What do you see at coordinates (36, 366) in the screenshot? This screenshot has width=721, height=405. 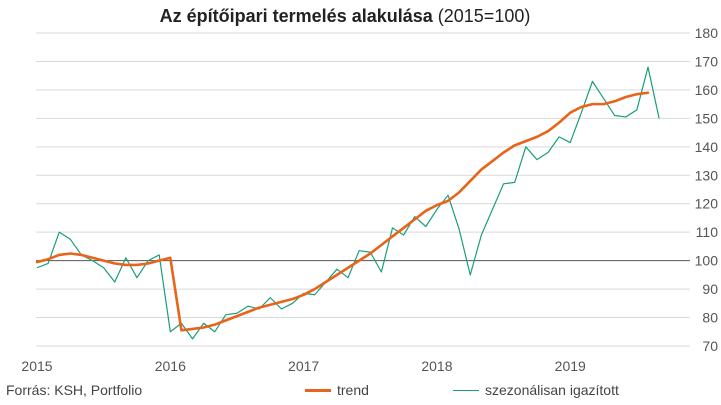 I see `x-tick-label: 2015` at bounding box center [36, 366].